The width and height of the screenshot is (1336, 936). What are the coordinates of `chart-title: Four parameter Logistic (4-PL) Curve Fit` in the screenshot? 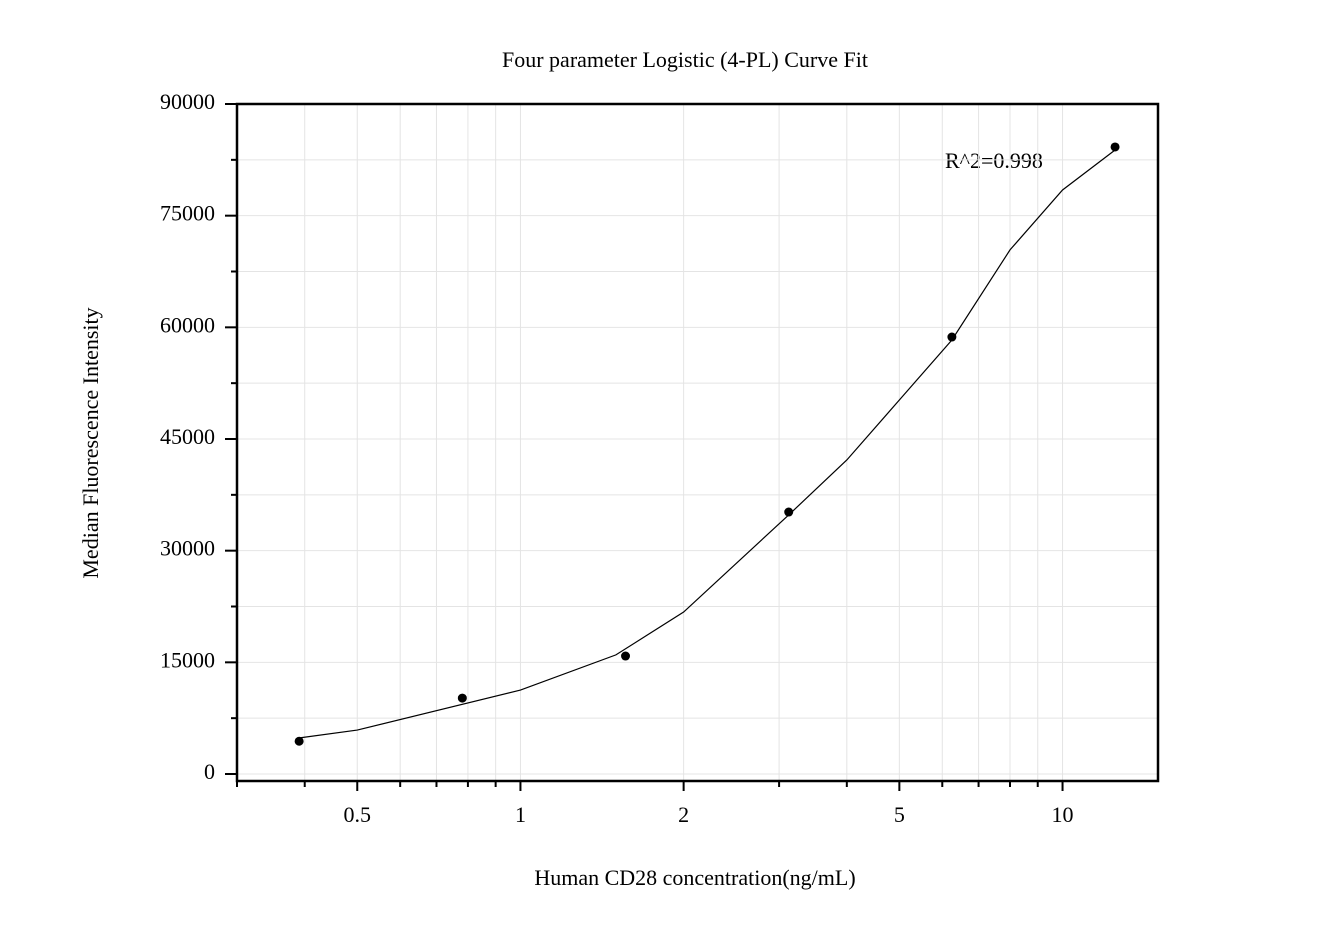 It's located at (685, 59).